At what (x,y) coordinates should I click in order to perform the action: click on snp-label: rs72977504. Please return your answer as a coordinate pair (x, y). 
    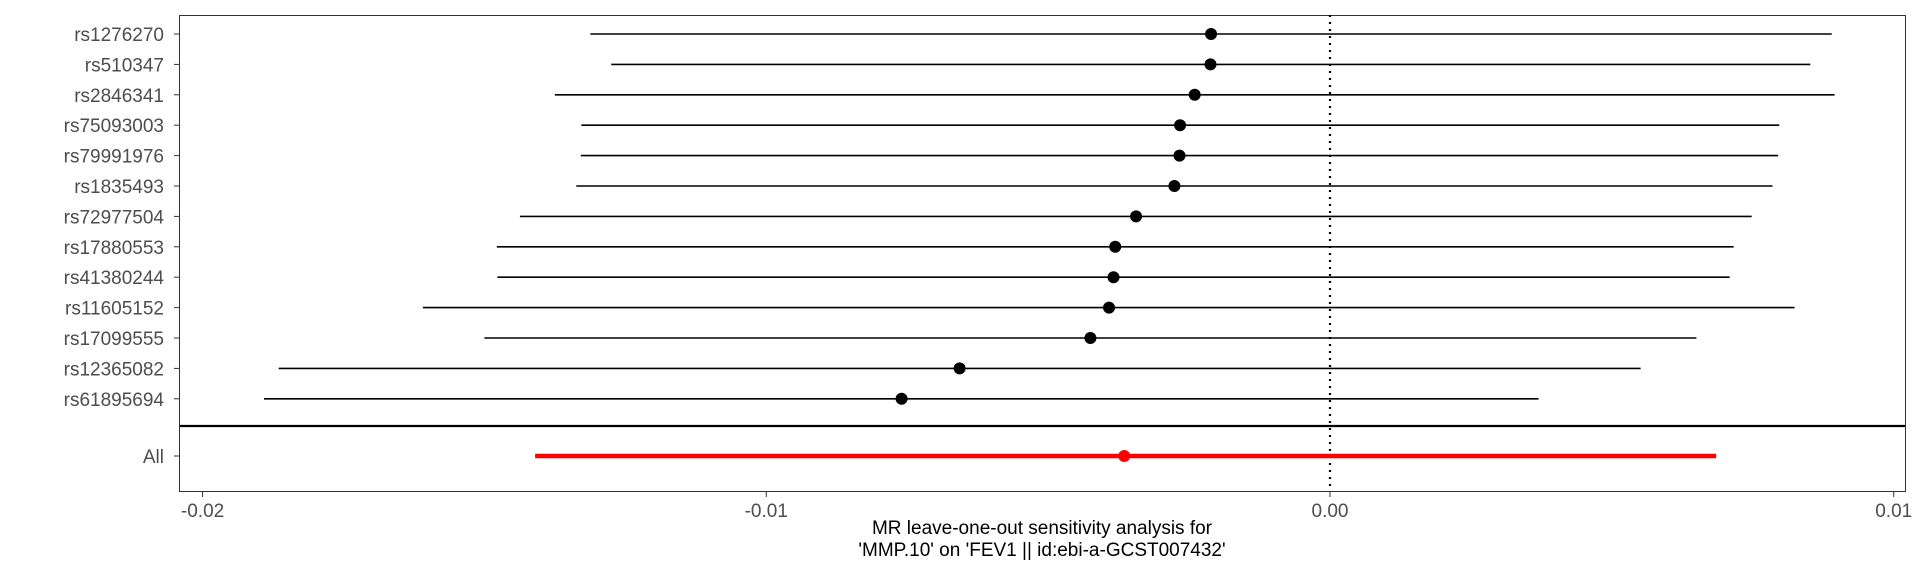
    Looking at the image, I should click on (114, 217).